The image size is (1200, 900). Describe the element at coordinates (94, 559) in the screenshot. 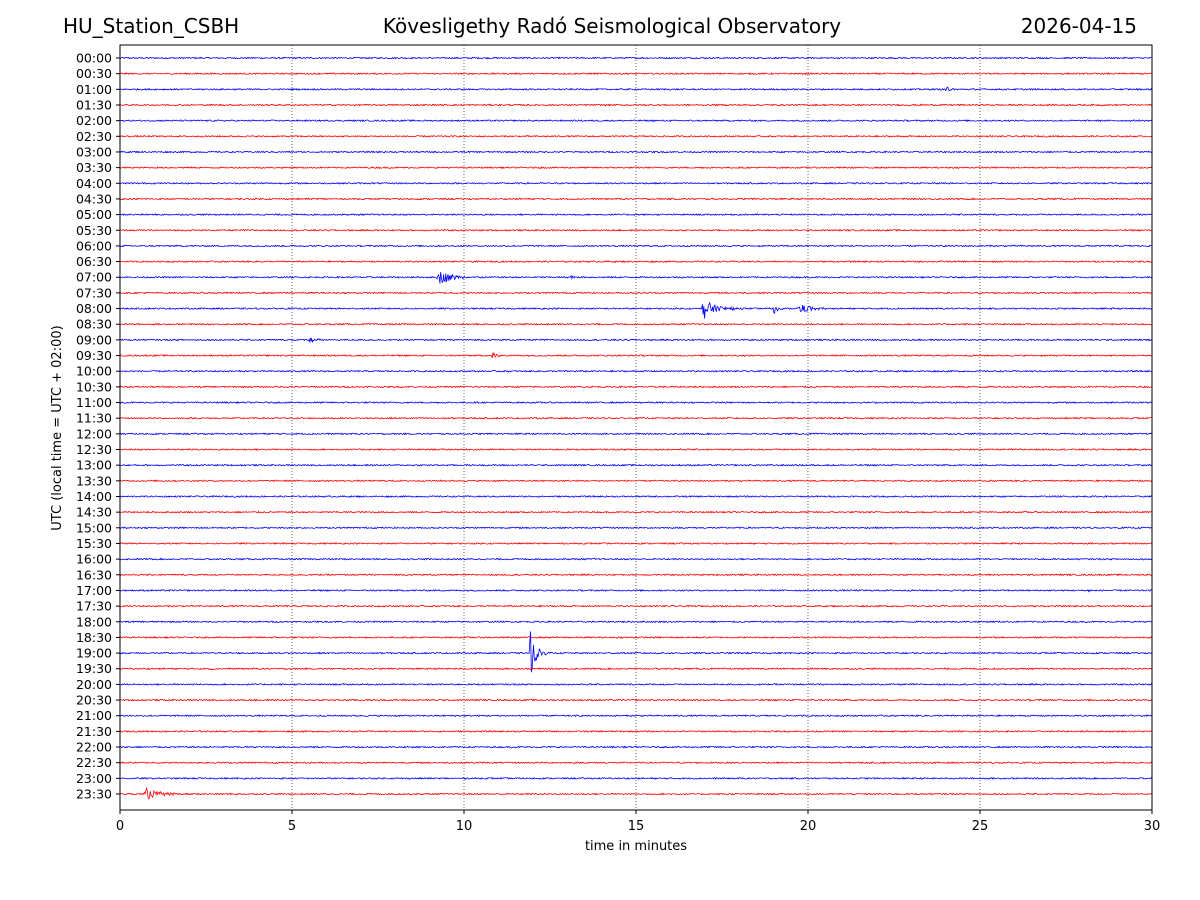

I see `y-tick-label: 16:00` at that location.